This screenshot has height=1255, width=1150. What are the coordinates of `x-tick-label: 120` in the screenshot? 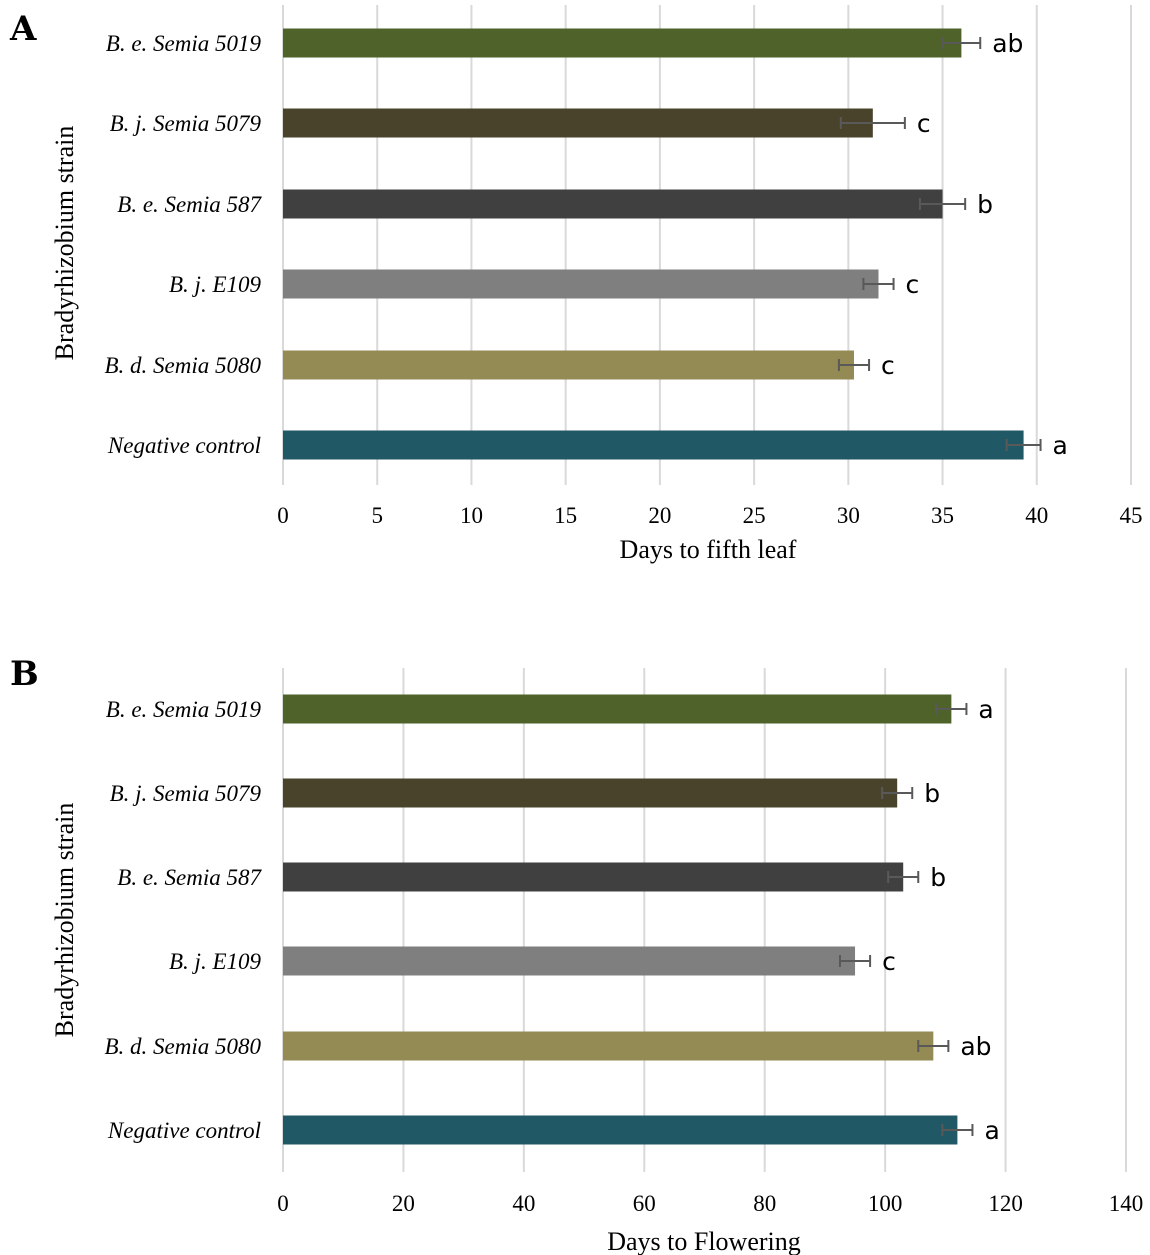 It's located at (1005, 1203).